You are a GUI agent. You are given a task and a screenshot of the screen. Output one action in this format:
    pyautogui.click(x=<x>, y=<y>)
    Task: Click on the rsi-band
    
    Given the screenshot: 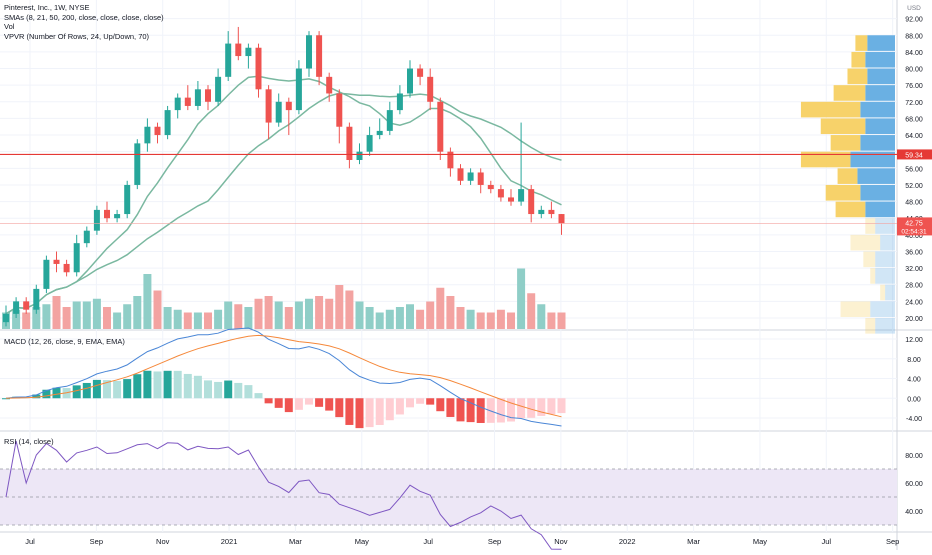 What is the action you would take?
    pyautogui.click(x=448, y=497)
    